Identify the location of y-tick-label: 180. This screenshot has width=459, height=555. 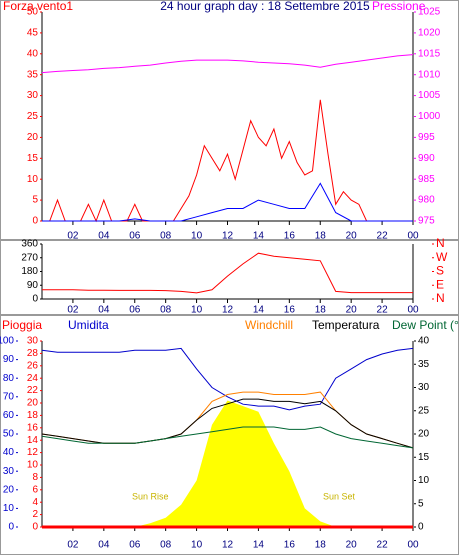
(29, 271).